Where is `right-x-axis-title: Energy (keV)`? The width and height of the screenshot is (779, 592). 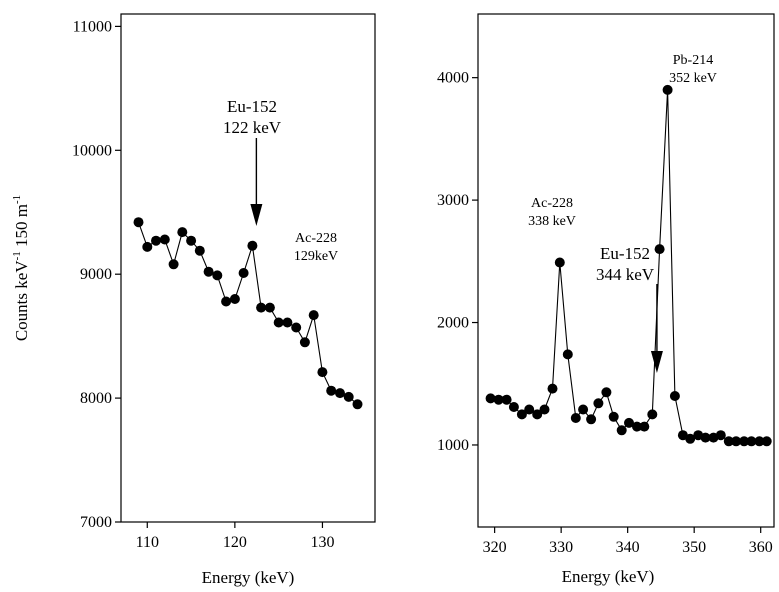
right-x-axis-title: Energy (keV) is located at coordinates (608, 576).